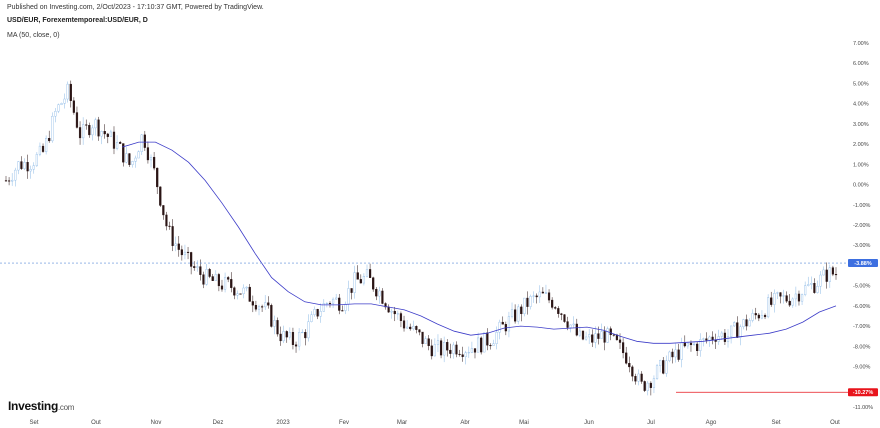 Image resolution: width=880 pixels, height=428 pixels. I want to click on low-price-label: -10.27%, so click(863, 393).